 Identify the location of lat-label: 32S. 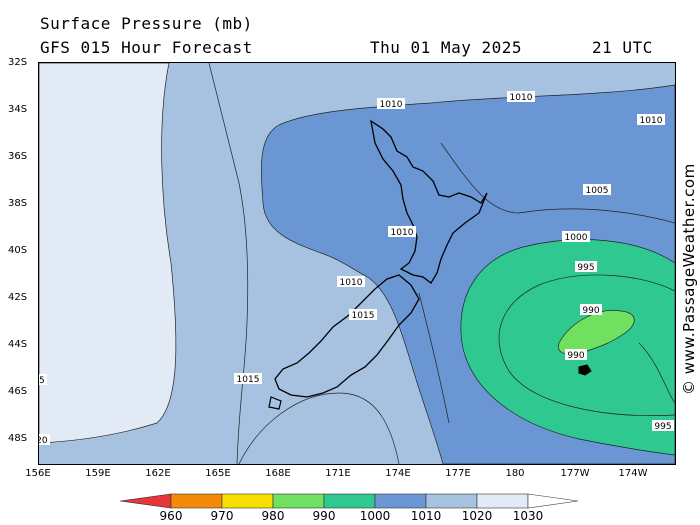
(18, 62).